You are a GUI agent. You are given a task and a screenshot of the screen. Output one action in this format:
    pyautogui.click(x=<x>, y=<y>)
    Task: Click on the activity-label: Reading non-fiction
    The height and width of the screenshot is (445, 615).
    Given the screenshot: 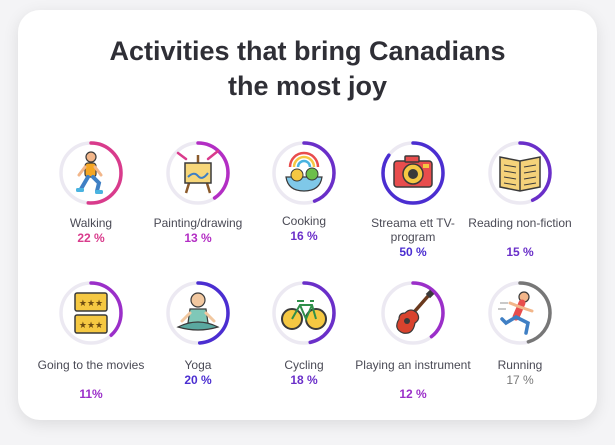 What is the action you would take?
    pyautogui.click(x=520, y=223)
    